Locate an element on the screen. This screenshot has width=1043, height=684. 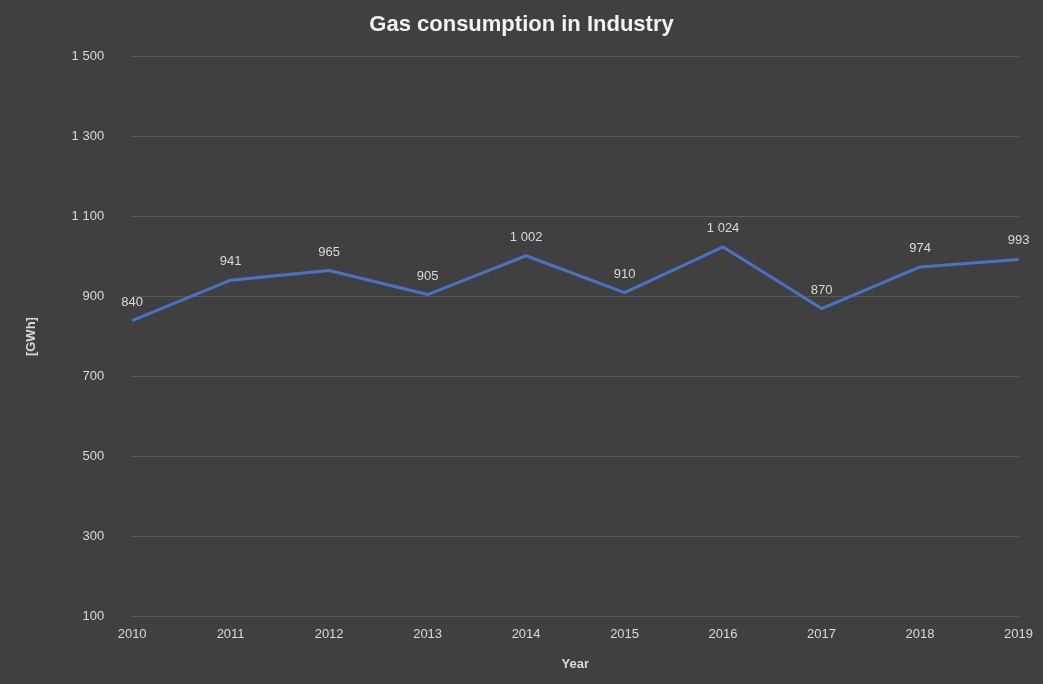
data-label: 965 is located at coordinates (329, 251).